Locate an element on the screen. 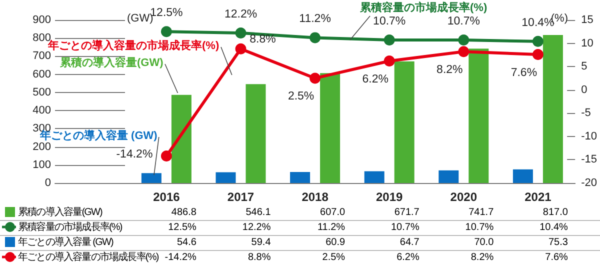 This screenshot has height=264, width=600. y2-tick-label: 5 is located at coordinates (584, 66).